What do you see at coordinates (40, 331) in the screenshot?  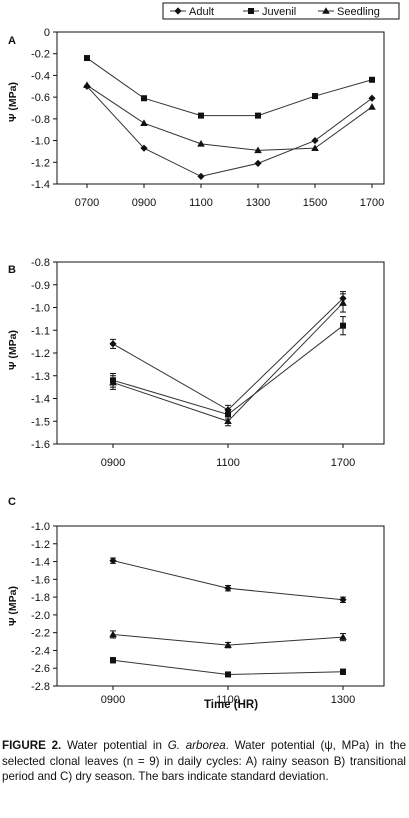 I see `y-tick-label: -1.1` at bounding box center [40, 331].